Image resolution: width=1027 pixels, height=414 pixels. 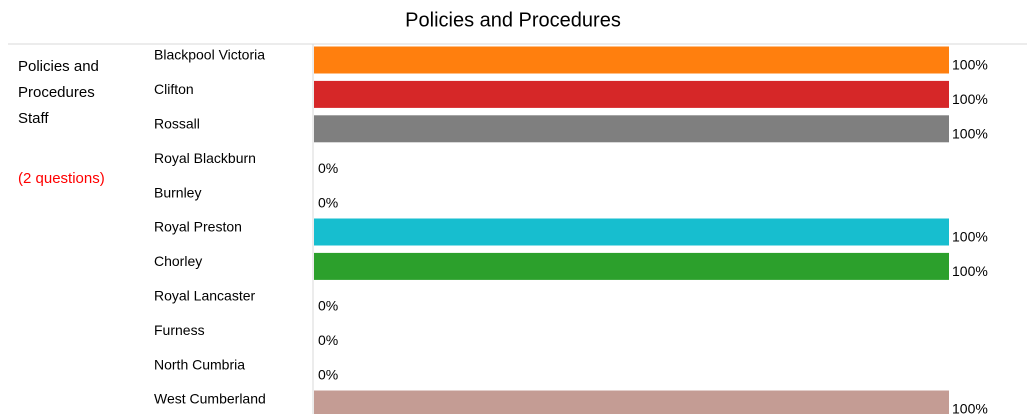 I want to click on category-label: Rossall, so click(x=177, y=124).